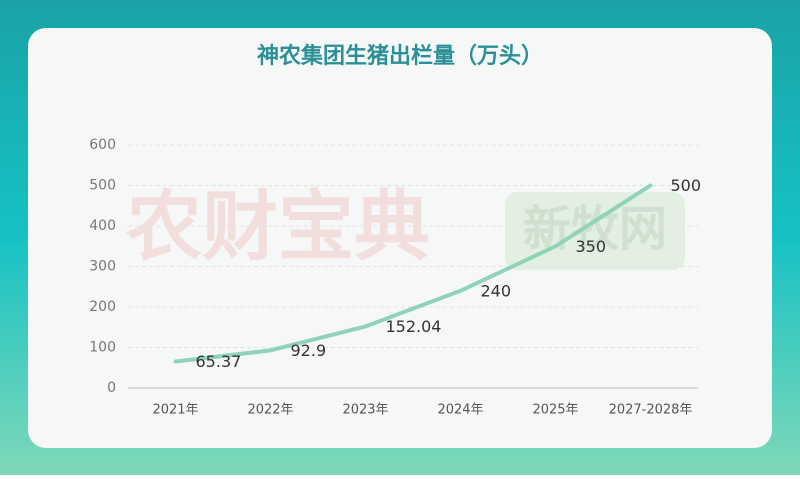 The image size is (800, 479). I want to click on y-tick-label: 200, so click(102, 307).